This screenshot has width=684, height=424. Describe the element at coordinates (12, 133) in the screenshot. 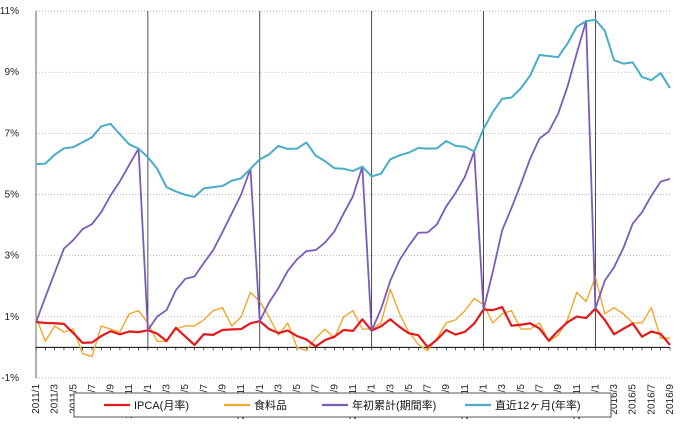

I see `y-tick-label-4: 7%` at that location.